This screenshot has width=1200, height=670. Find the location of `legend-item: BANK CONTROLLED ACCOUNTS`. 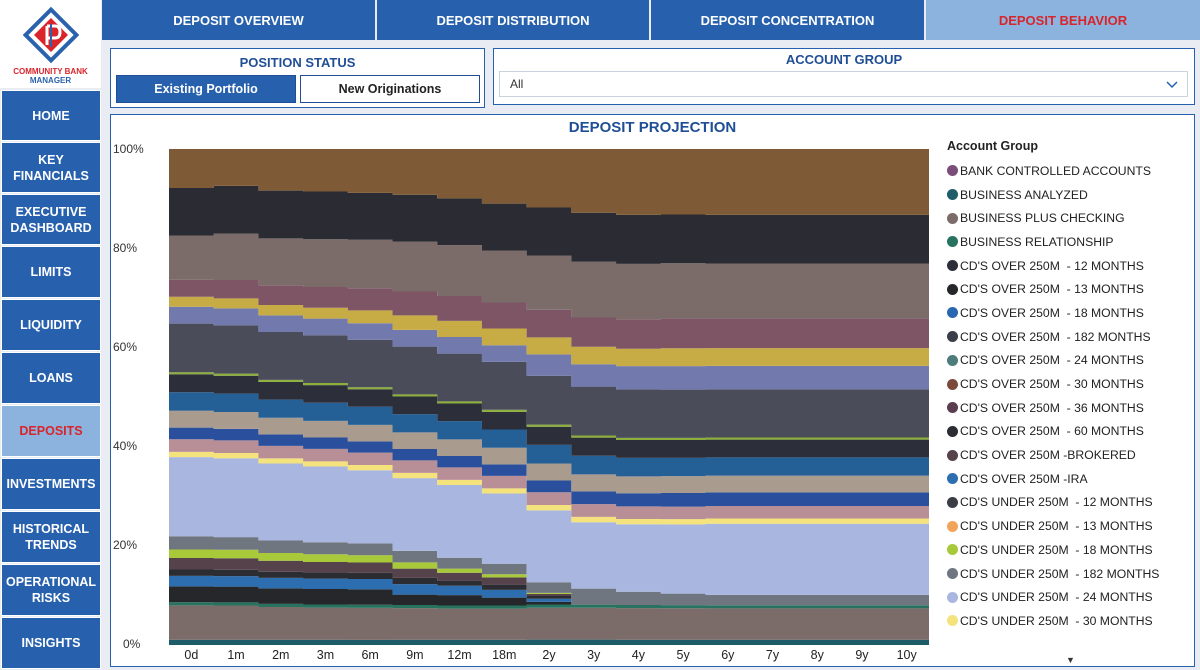

legend-item: BANK CONTROLLED ACCOUNTS is located at coordinates (1072, 171).